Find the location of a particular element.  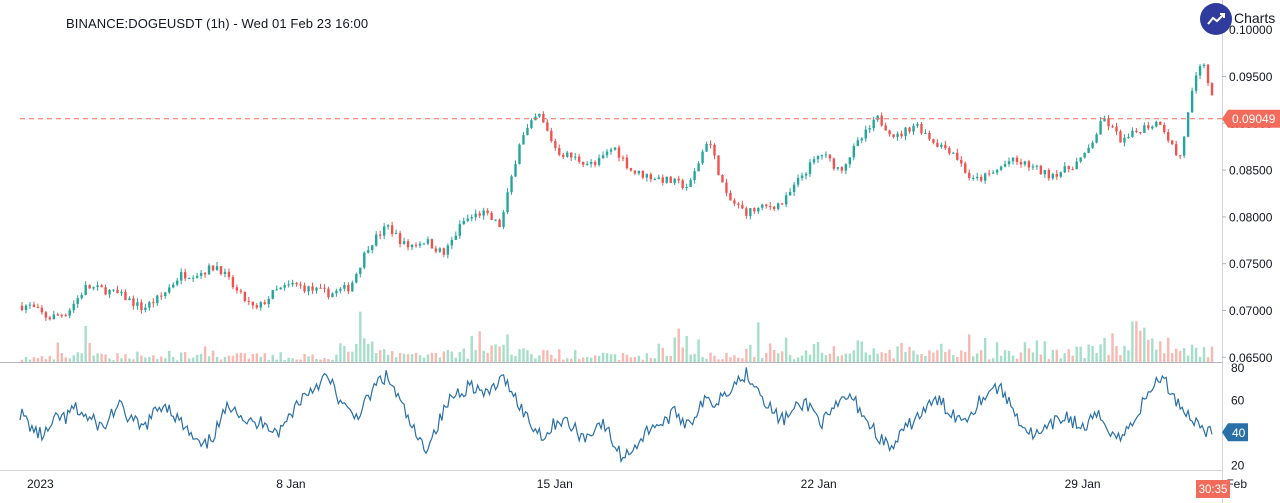

last-price-badge: 0.09049 is located at coordinates (1251, 118).